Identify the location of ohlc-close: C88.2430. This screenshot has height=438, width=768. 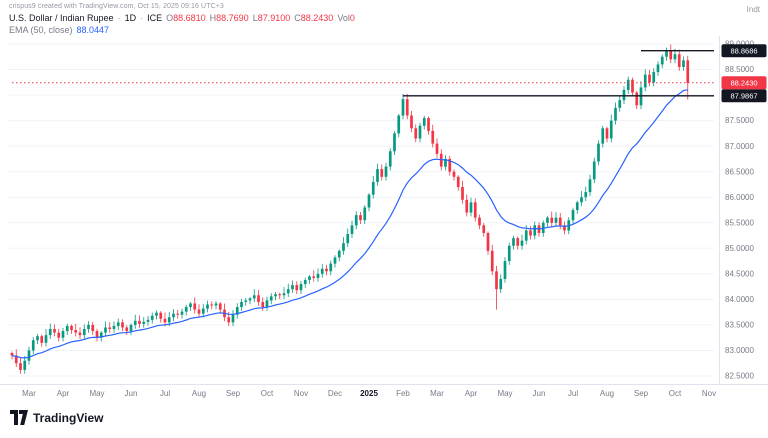
(314, 18).